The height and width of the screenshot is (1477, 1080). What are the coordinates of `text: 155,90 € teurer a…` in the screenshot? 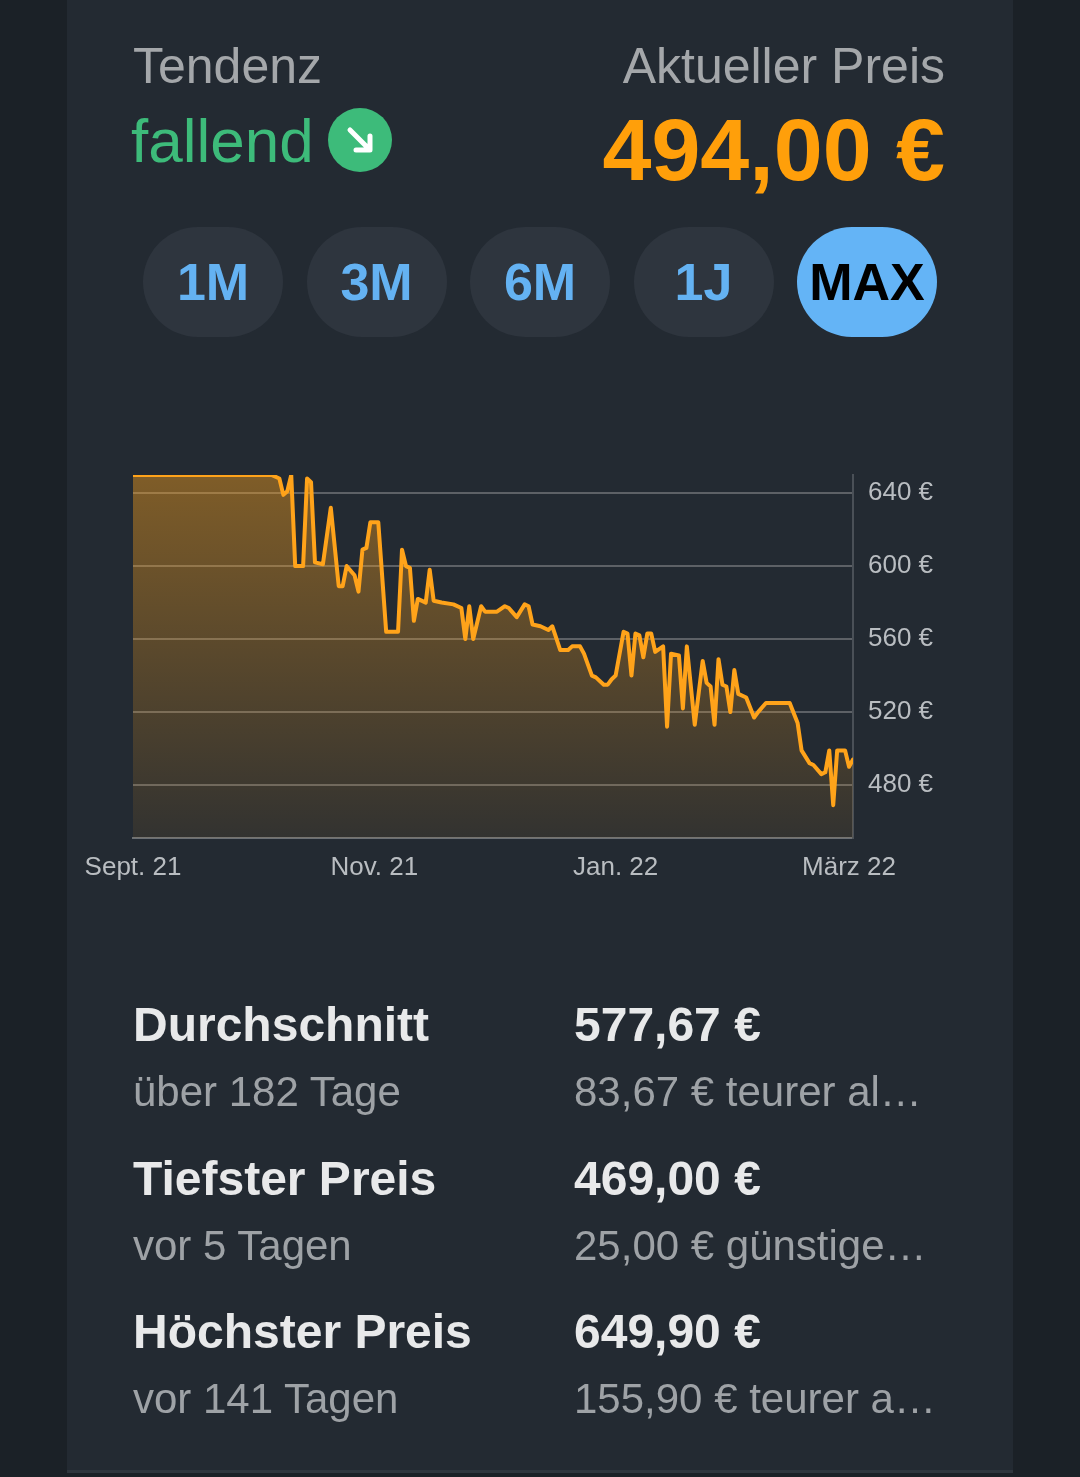 It's located at (755, 1398).